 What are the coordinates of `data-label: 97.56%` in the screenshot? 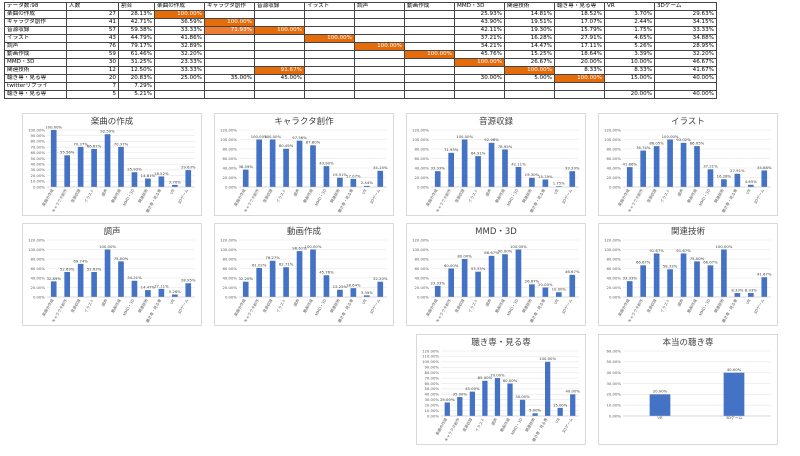 It's located at (299, 137).